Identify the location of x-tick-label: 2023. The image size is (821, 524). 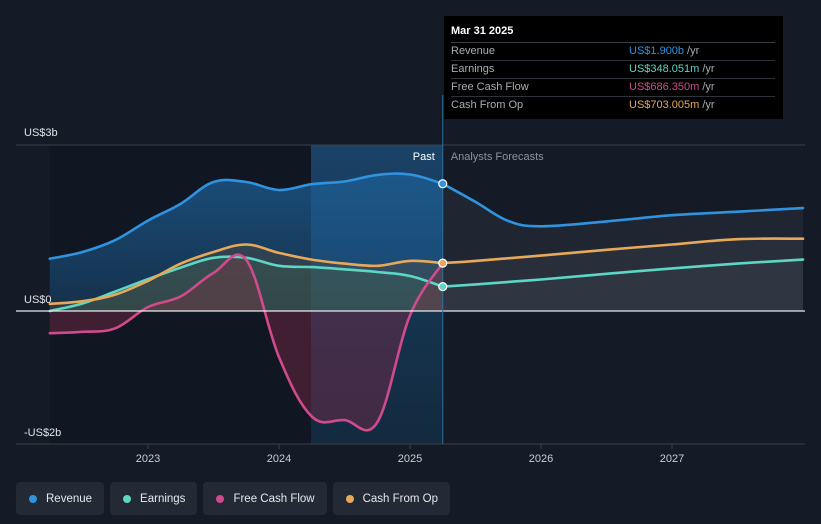
(148, 459).